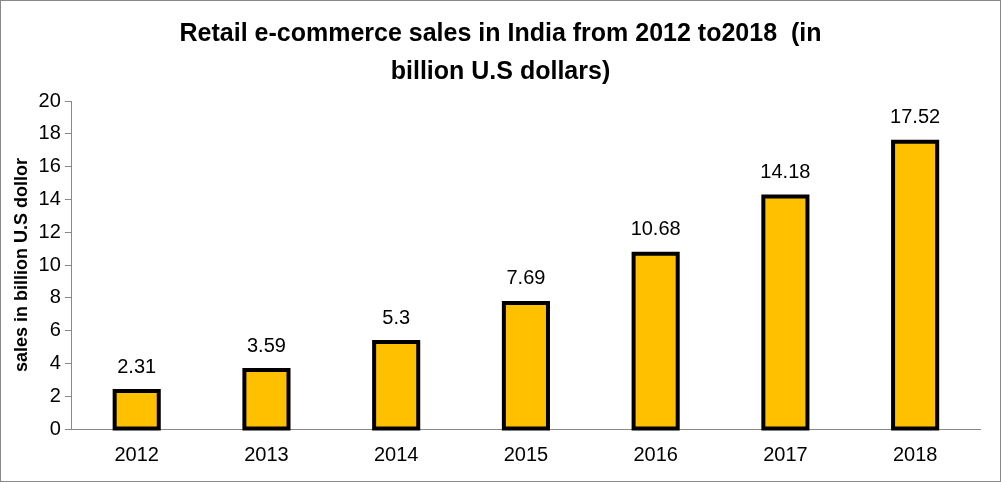  What do you see at coordinates (55, 329) in the screenshot?
I see `y-tick-label: 6` at bounding box center [55, 329].